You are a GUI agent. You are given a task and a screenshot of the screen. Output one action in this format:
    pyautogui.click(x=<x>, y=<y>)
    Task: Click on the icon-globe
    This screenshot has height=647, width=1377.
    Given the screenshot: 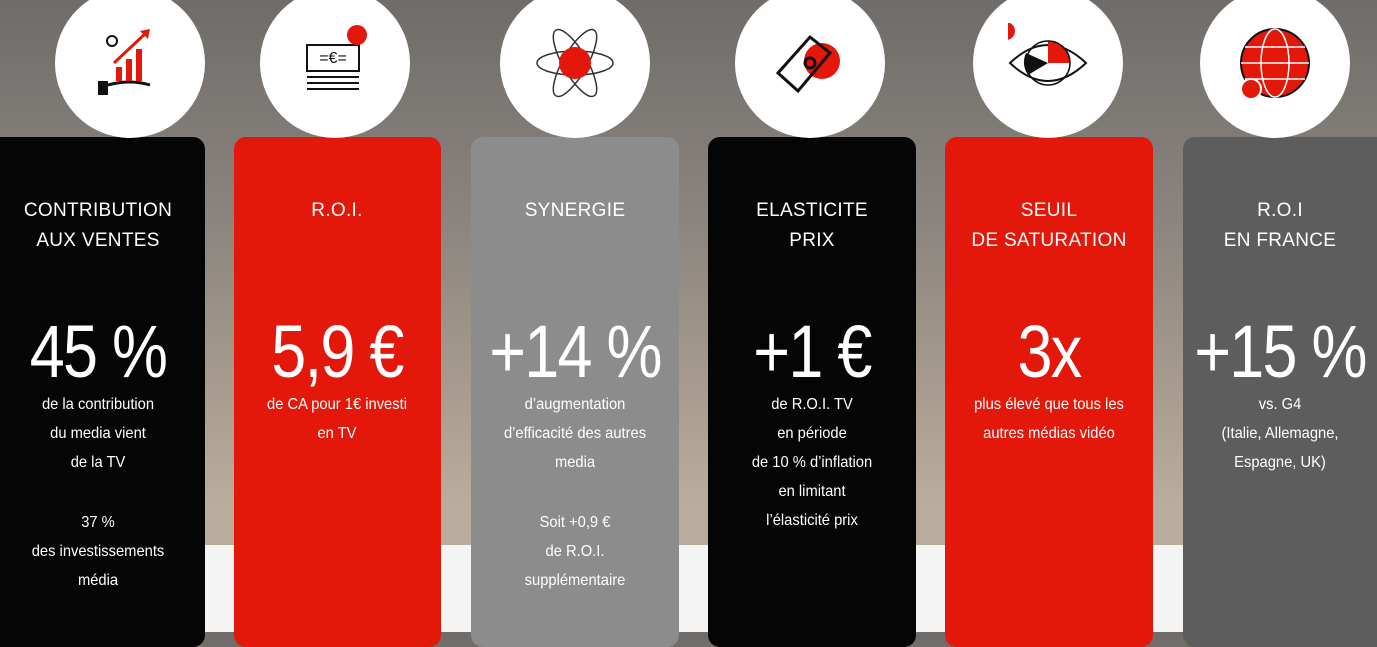 What is the action you would take?
    pyautogui.click(x=1275, y=64)
    